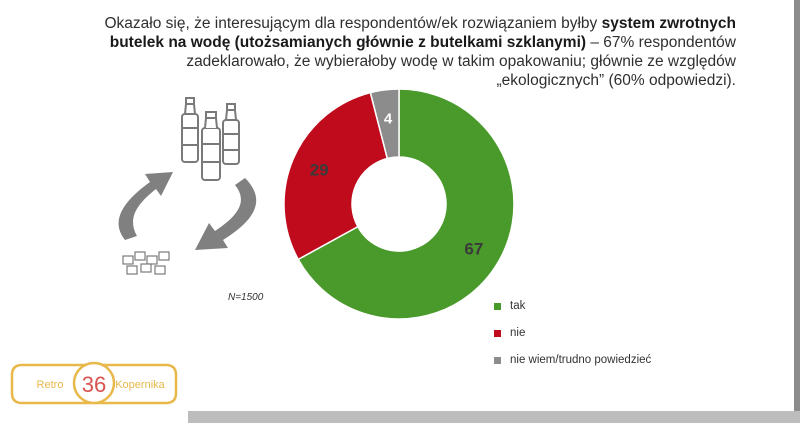  I want to click on donut-label-2: 29, so click(319, 169).